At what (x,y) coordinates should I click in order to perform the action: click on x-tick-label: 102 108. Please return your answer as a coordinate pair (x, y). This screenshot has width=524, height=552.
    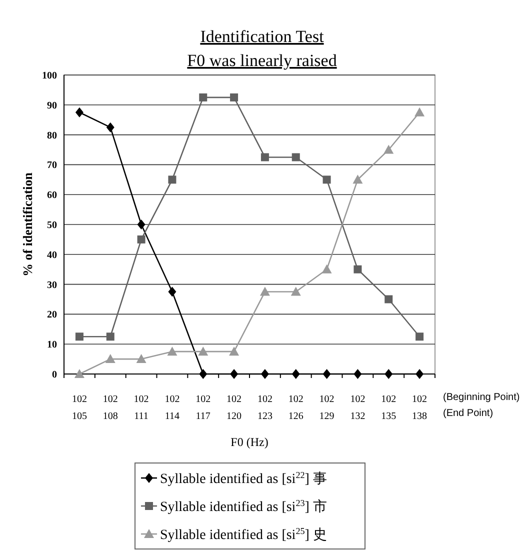
    Looking at the image, I should click on (110, 408).